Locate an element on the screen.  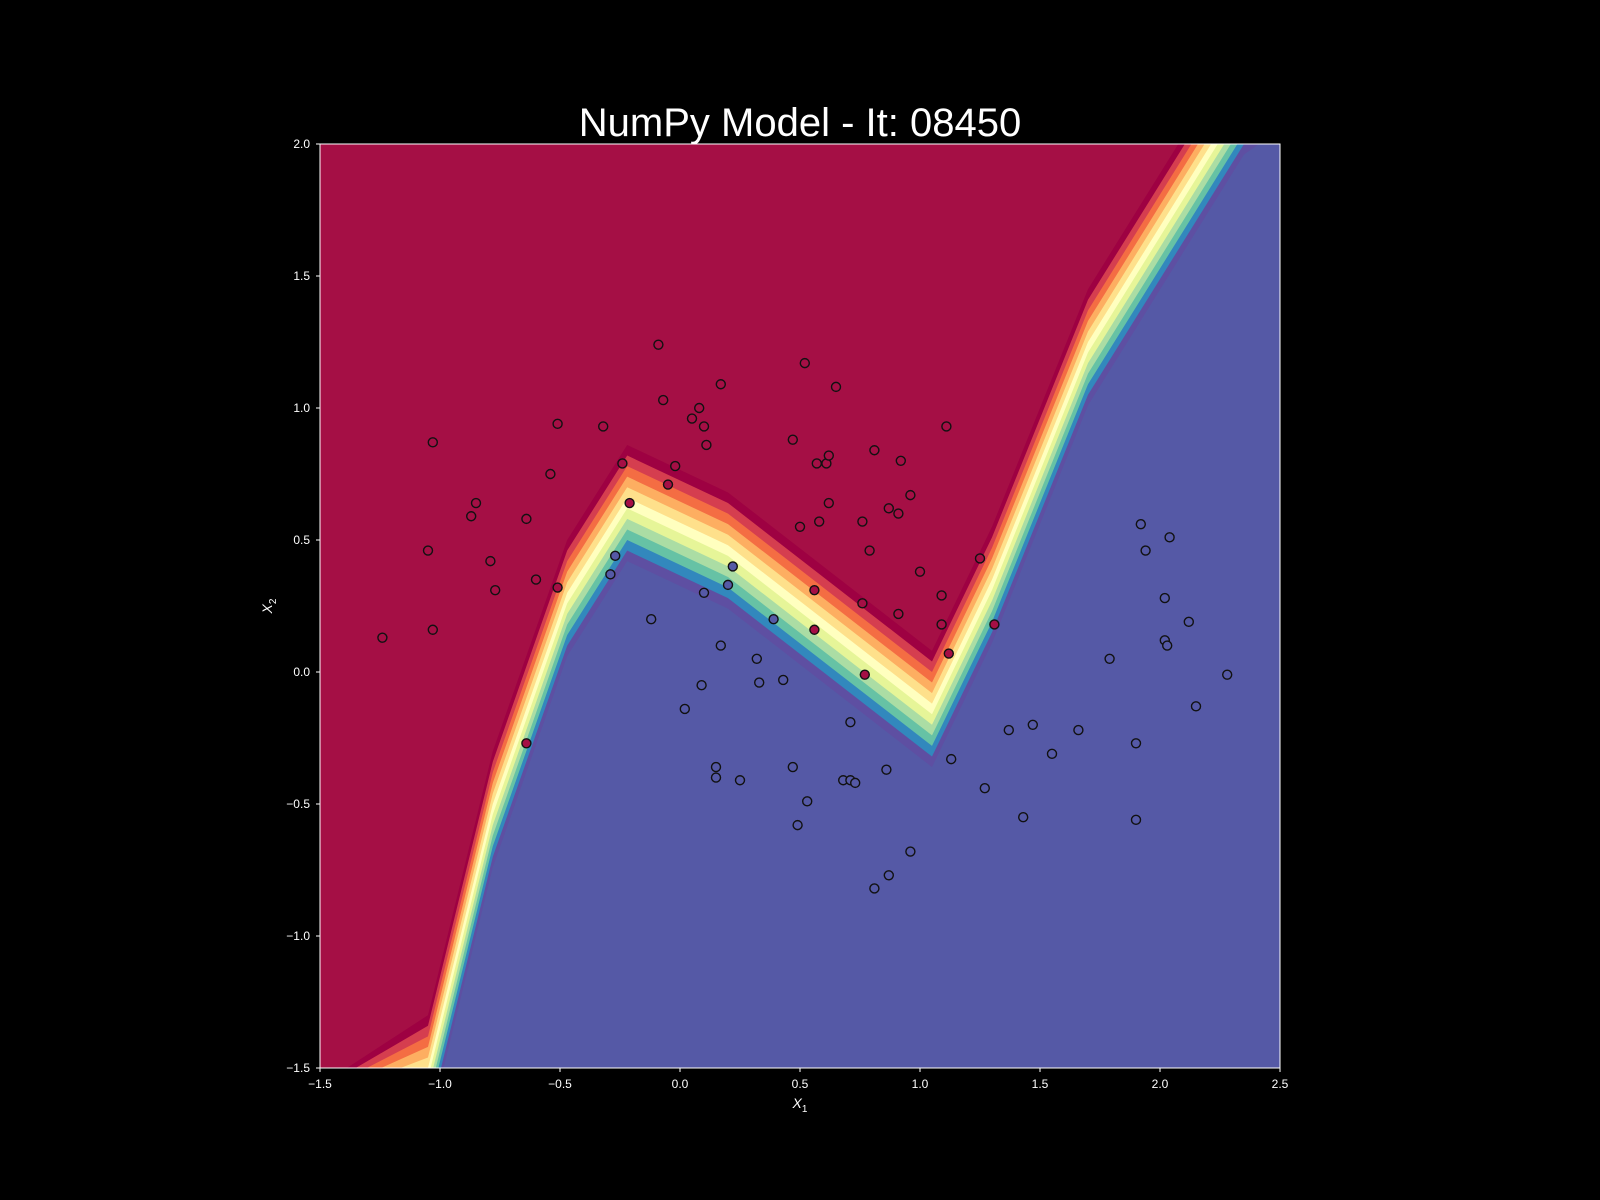
y-axis-label: X2 is located at coordinates (269, 606).